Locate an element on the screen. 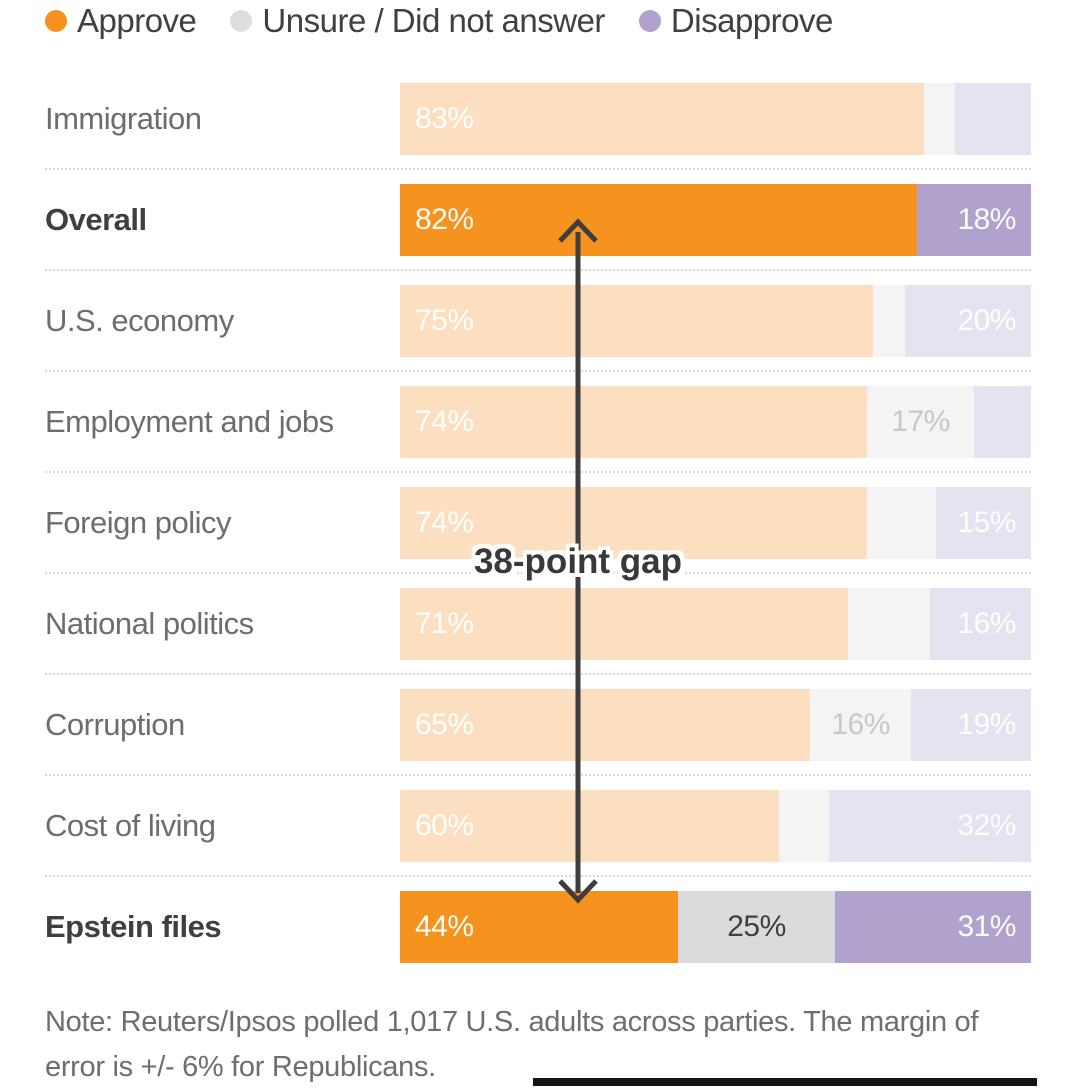 This screenshot has height=1090, width=1080. disapprove-segment: 16% is located at coordinates (980, 623).